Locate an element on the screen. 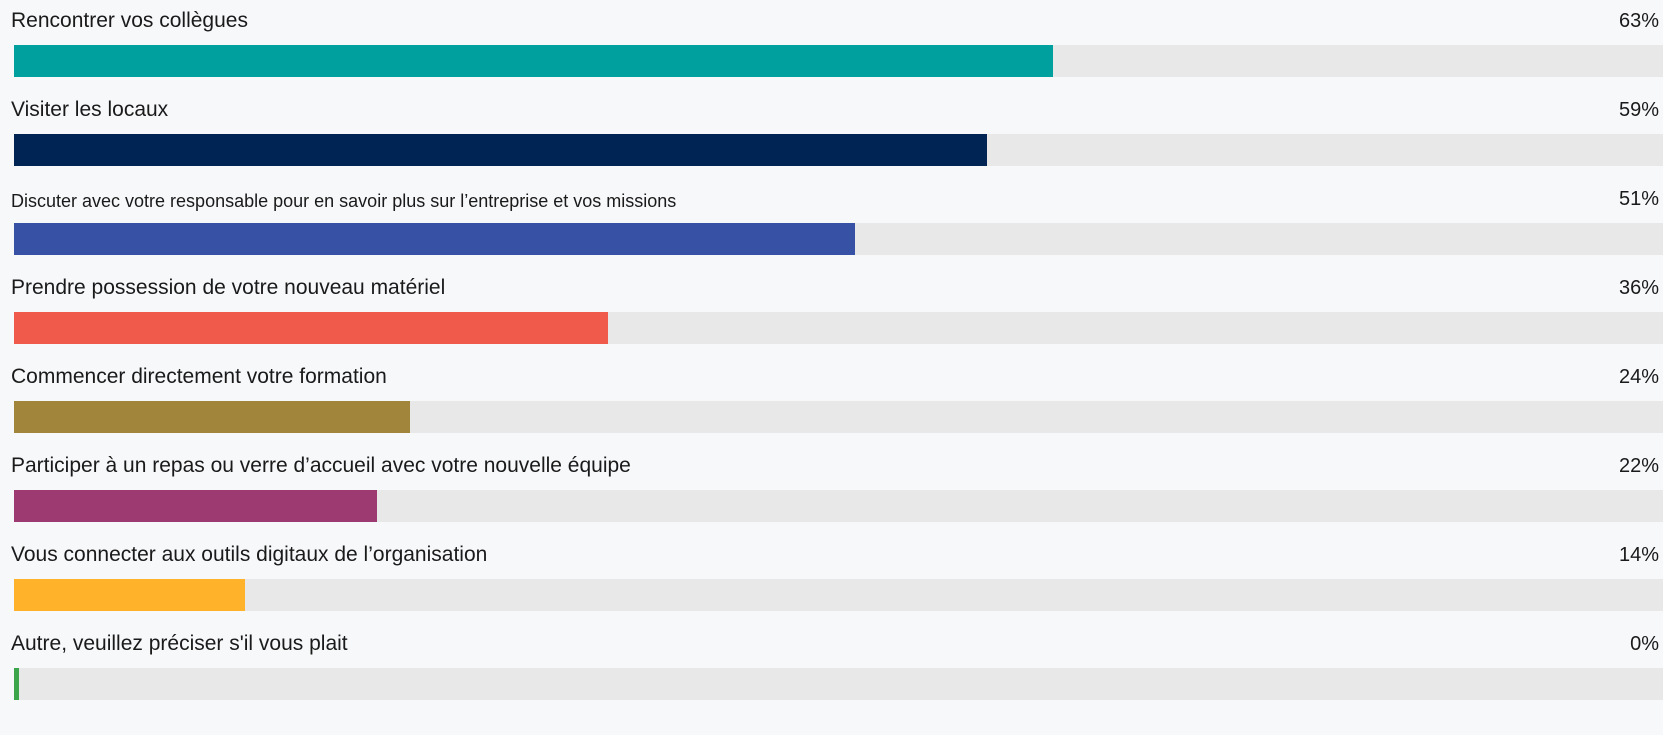  bar-label: Visiter les locaux is located at coordinates (89, 110).